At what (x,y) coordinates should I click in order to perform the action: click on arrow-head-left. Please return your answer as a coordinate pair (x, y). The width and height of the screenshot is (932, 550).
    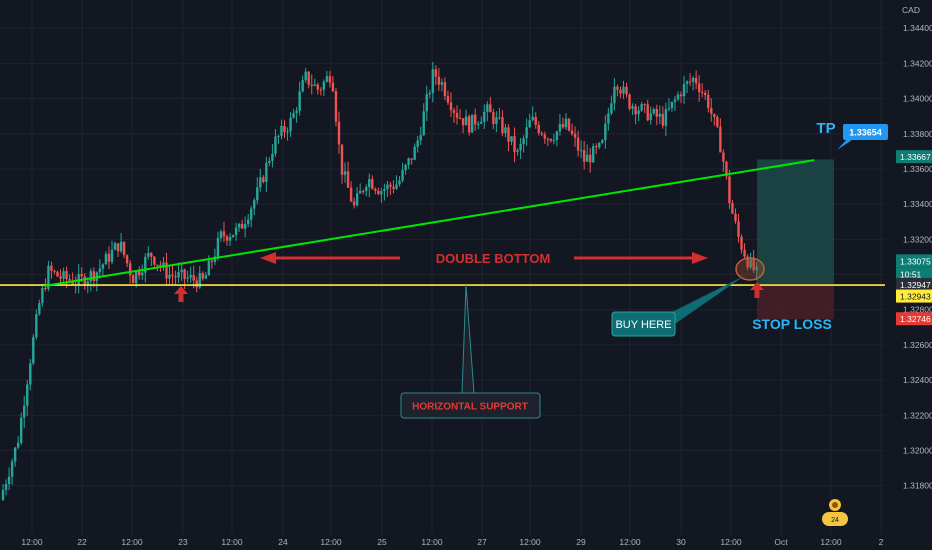
    Looking at the image, I should click on (268, 258).